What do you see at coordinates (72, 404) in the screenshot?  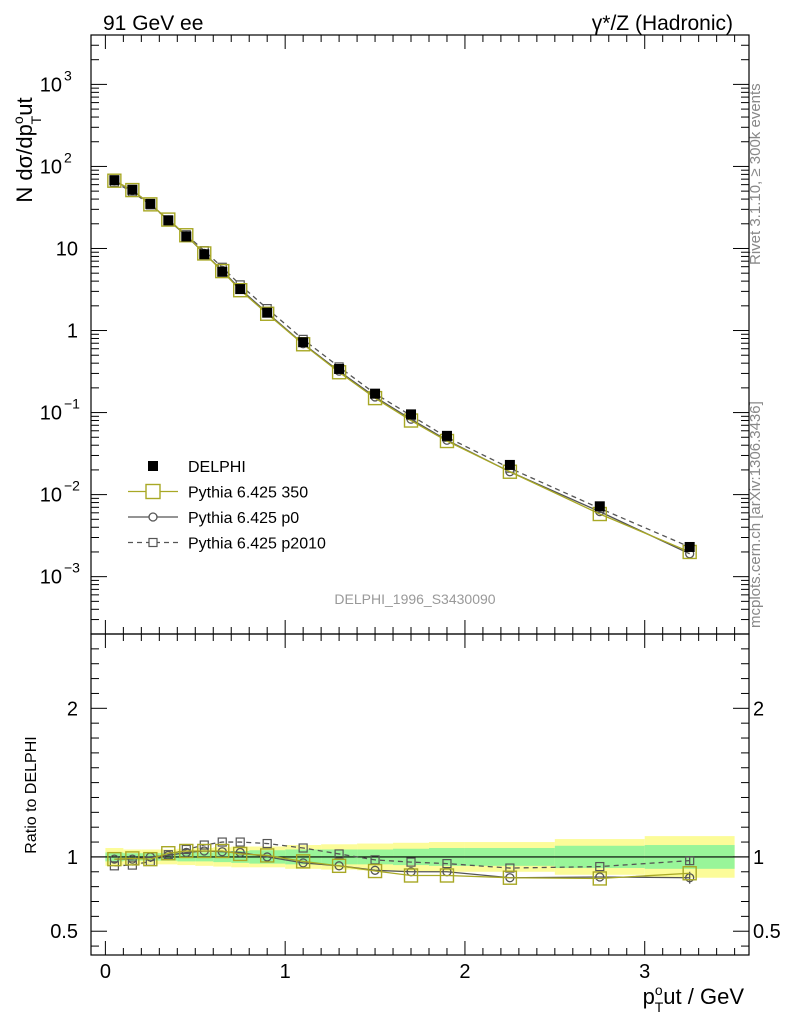 I see `y-tick-exponent: −1` at bounding box center [72, 404].